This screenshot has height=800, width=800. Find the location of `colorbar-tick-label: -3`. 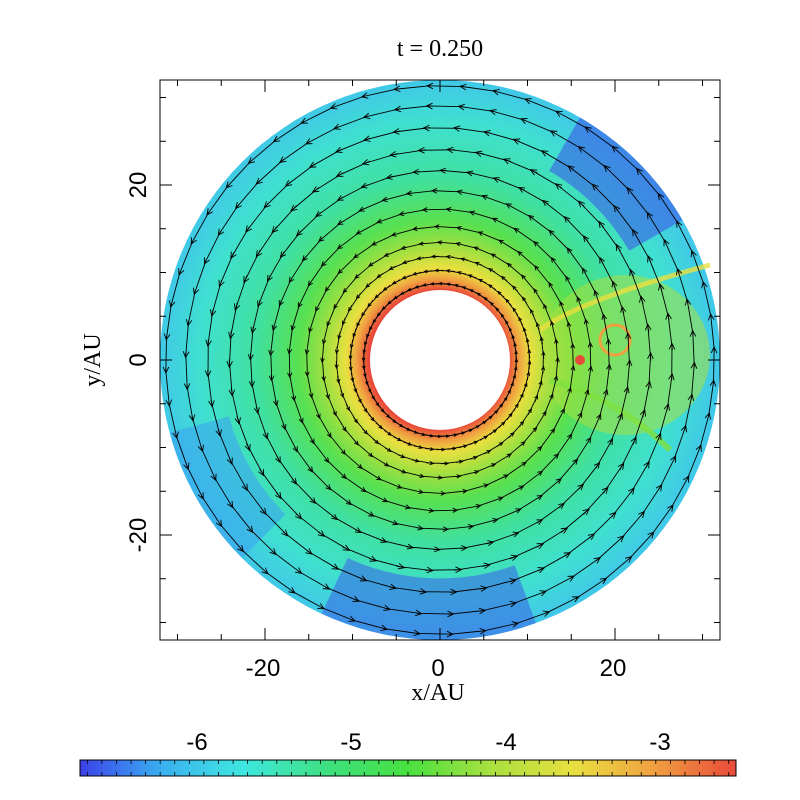

colorbar-tick-label: -3 is located at coordinates (659, 742).